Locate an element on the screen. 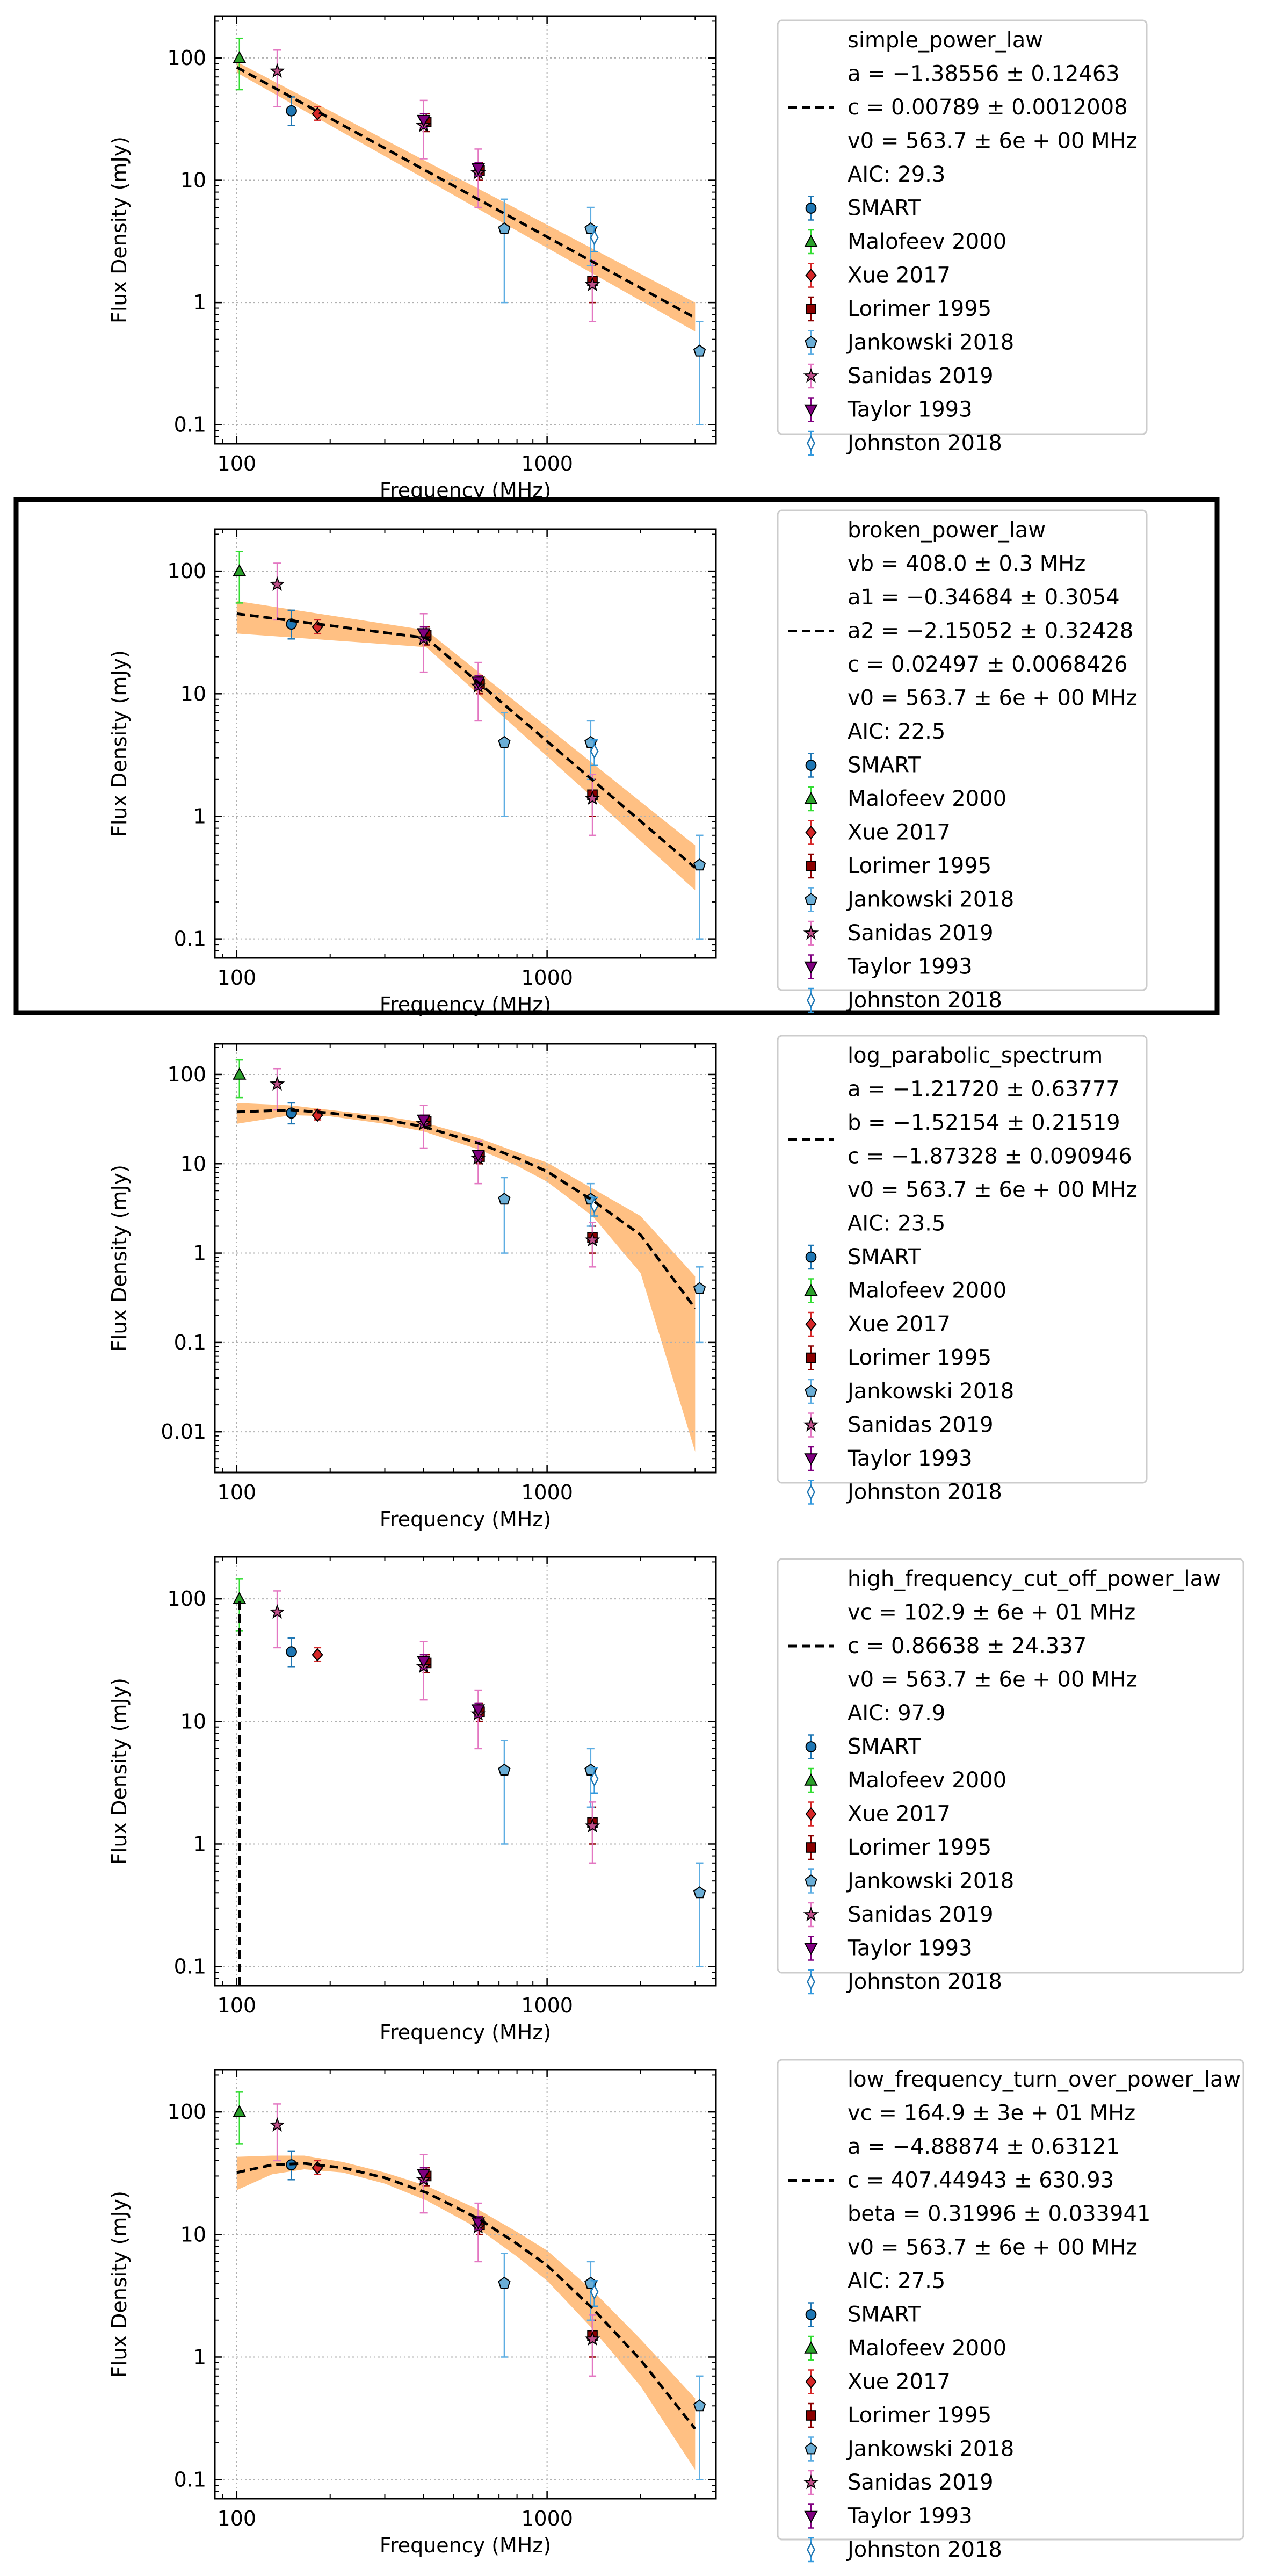 The image size is (1282, 2576). legend-param-4: v0 = 563.7 ± 6e + 00 MHz is located at coordinates (993, 1190).